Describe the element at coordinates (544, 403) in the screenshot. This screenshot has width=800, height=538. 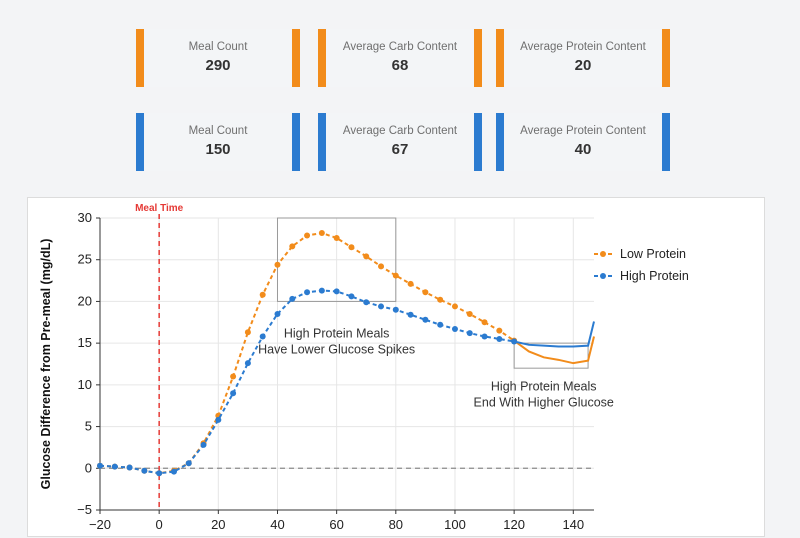
I see `annotation-higher-glucose-text: End With Higher Glucose` at that location.